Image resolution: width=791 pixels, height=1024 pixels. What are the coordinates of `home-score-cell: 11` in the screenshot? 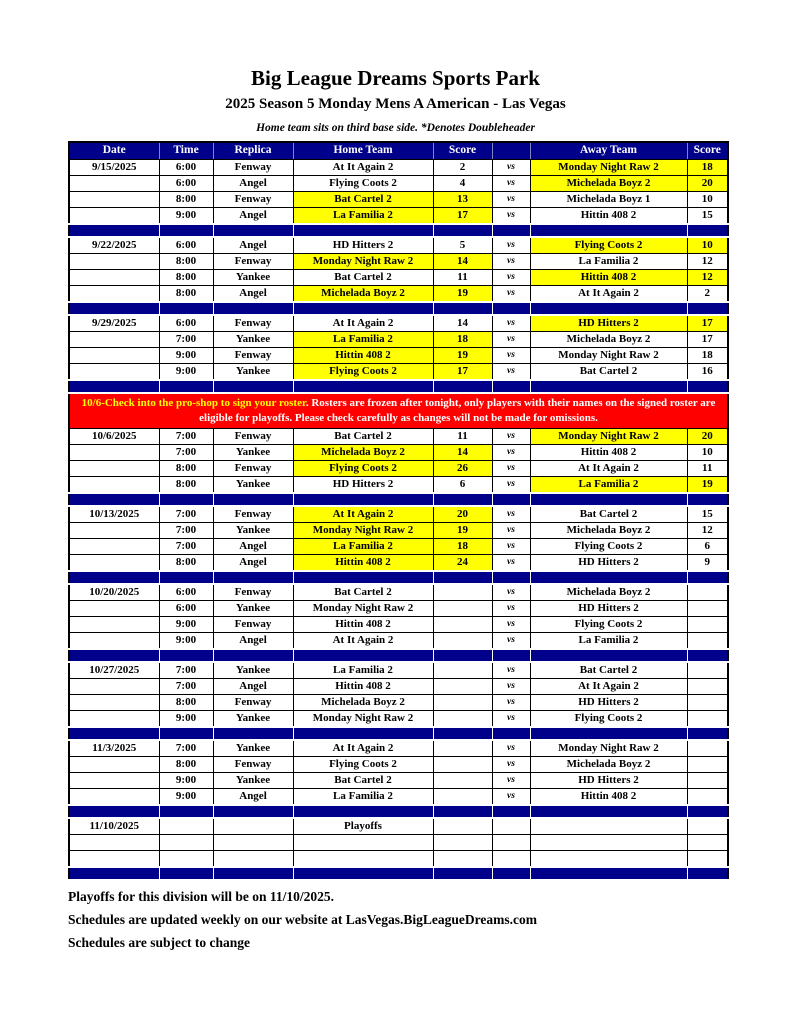 It's located at (462, 436).